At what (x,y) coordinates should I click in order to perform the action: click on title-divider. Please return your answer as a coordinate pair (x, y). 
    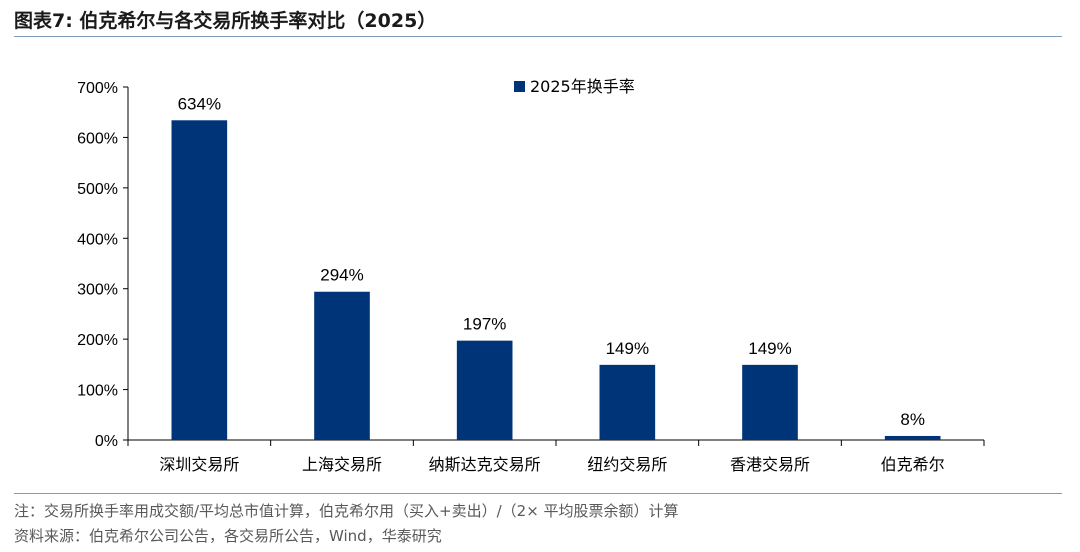
    Looking at the image, I should click on (538, 36).